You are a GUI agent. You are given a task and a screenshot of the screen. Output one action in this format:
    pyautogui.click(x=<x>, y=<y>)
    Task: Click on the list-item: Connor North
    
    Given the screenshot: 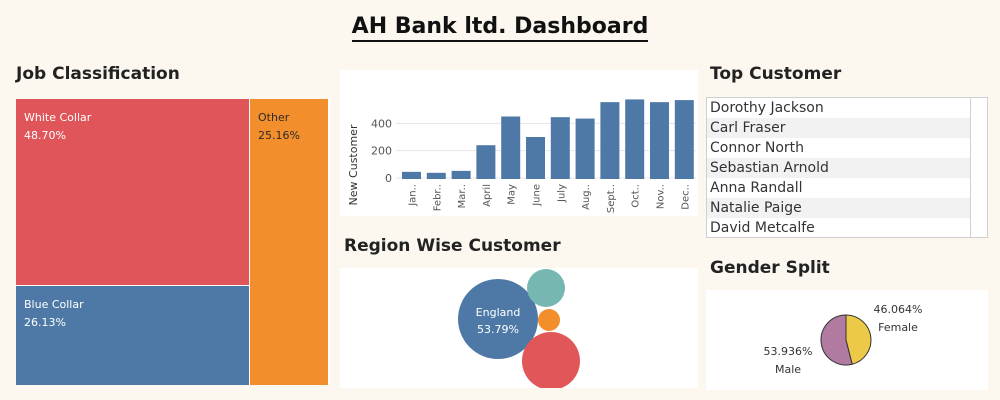 What is the action you would take?
    pyautogui.click(x=757, y=148)
    